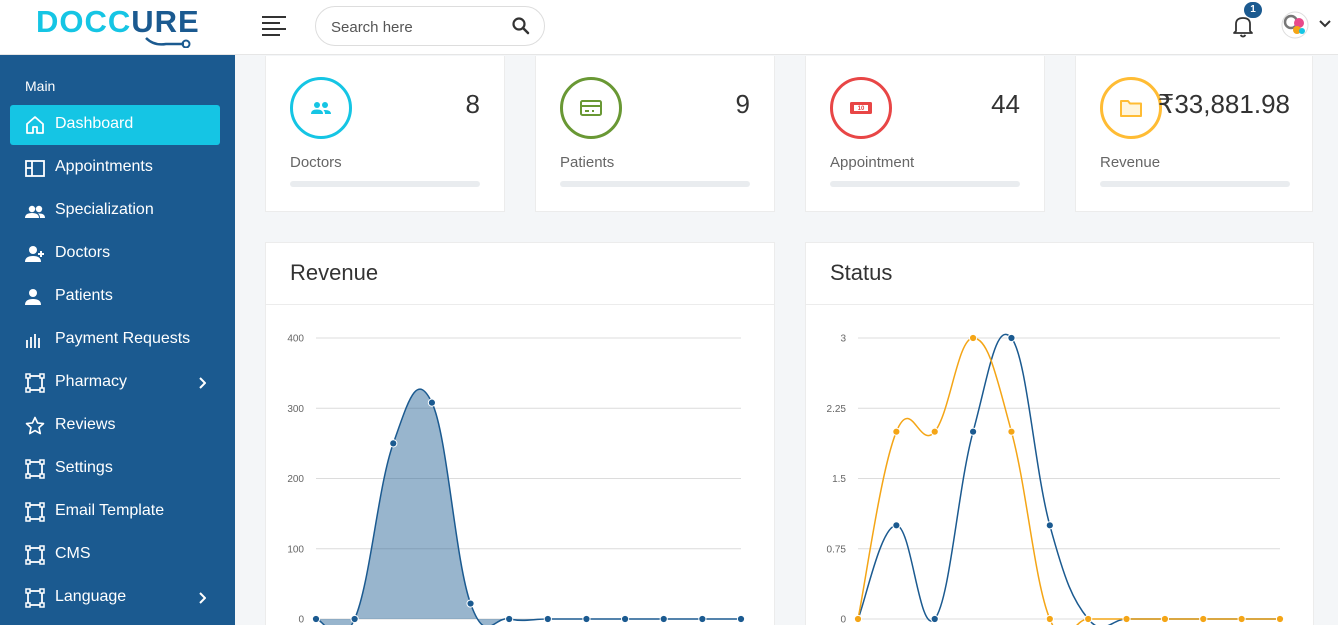 The width and height of the screenshot is (1338, 625). I want to click on chart-header: Revenue, so click(520, 274).